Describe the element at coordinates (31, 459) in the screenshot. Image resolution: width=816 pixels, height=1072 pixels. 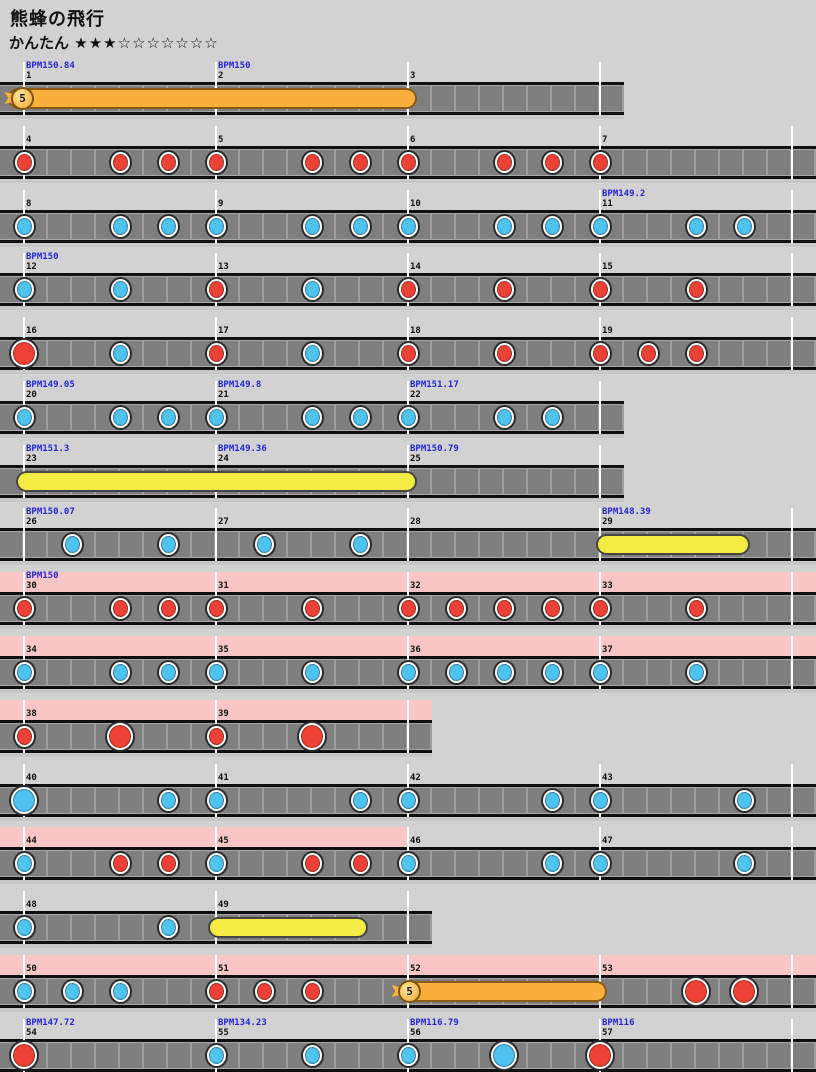
I see `measure-number: 23` at that location.